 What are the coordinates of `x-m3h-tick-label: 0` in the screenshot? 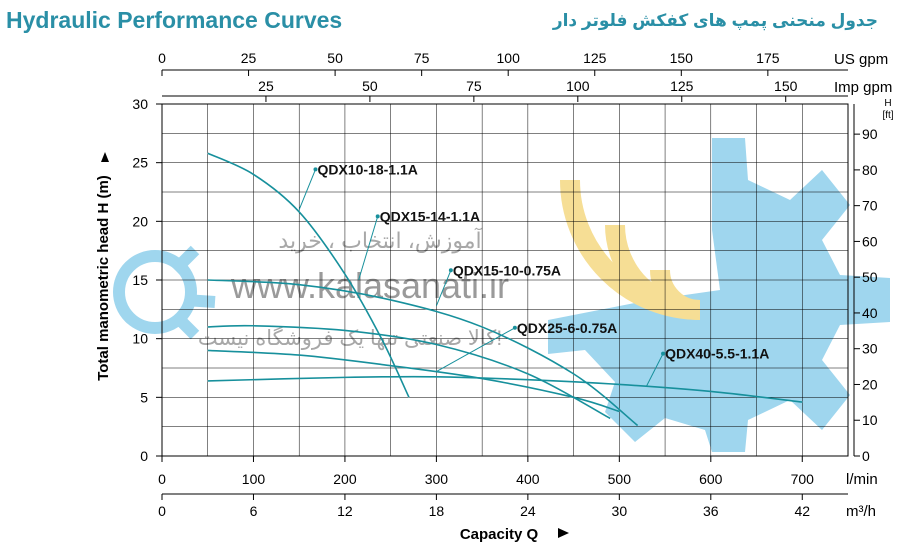 It's located at (162, 511).